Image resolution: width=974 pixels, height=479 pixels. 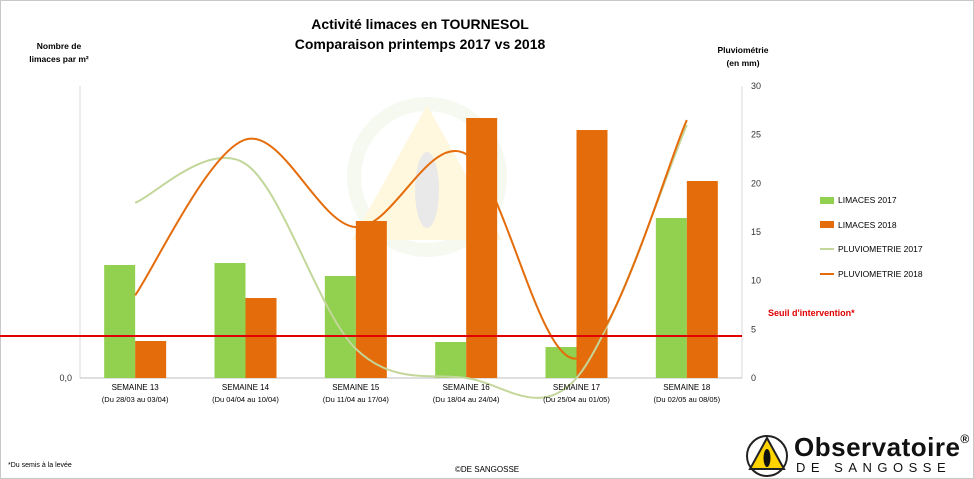 I want to click on logo-title: Observatoire®, so click(x=882, y=447).